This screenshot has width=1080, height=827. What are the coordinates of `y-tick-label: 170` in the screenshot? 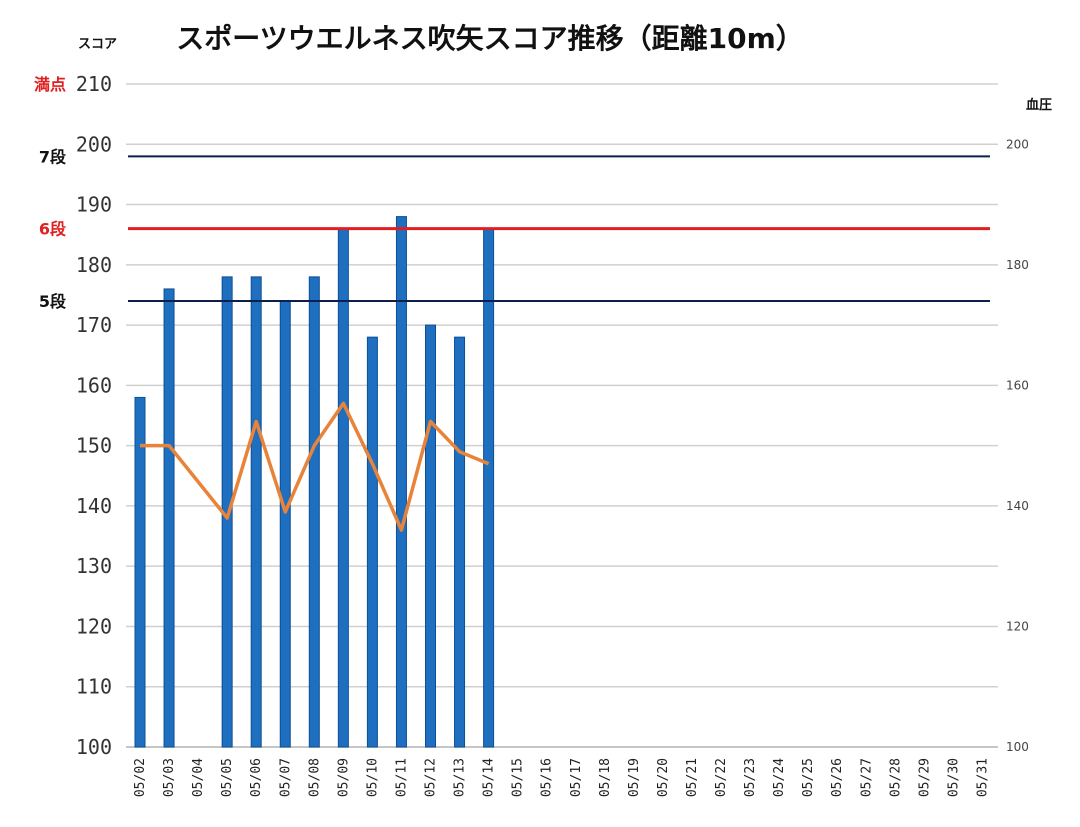 It's located at (94, 325).